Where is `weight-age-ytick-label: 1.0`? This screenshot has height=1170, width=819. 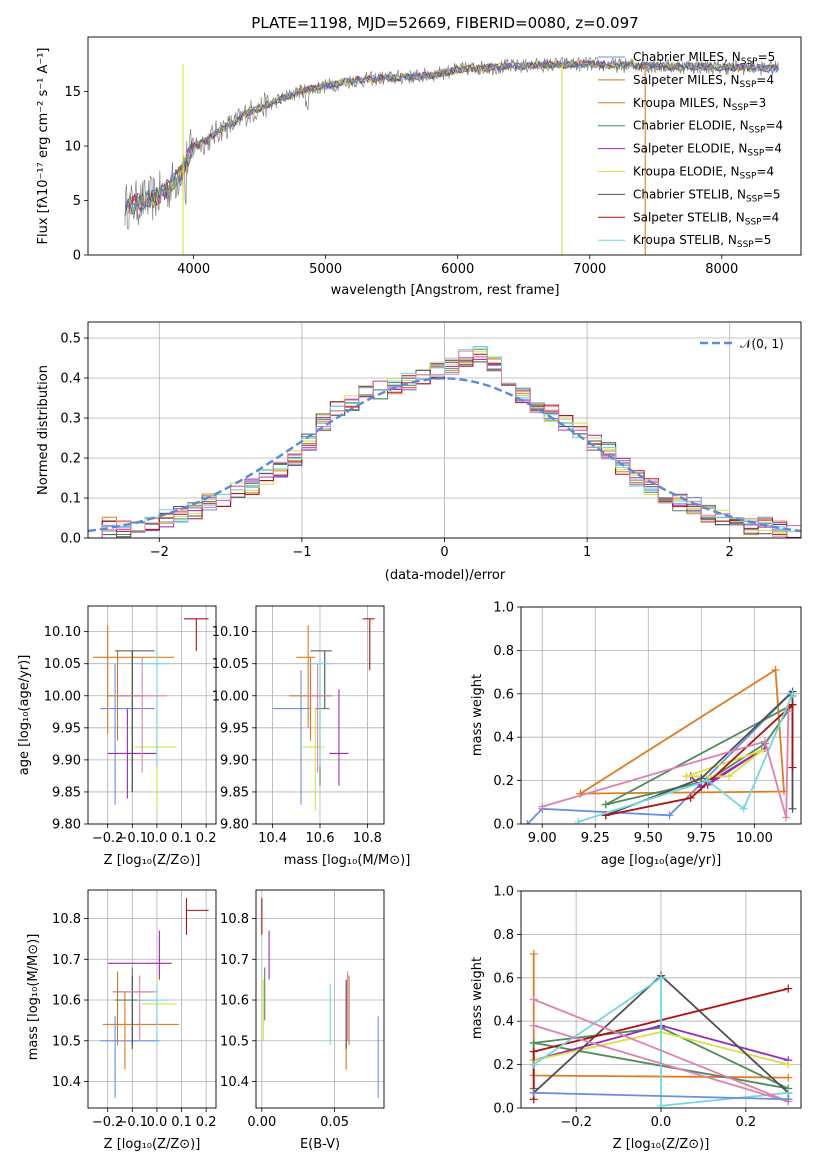 weight-age-ytick-label: 1.0 is located at coordinates (503, 608).